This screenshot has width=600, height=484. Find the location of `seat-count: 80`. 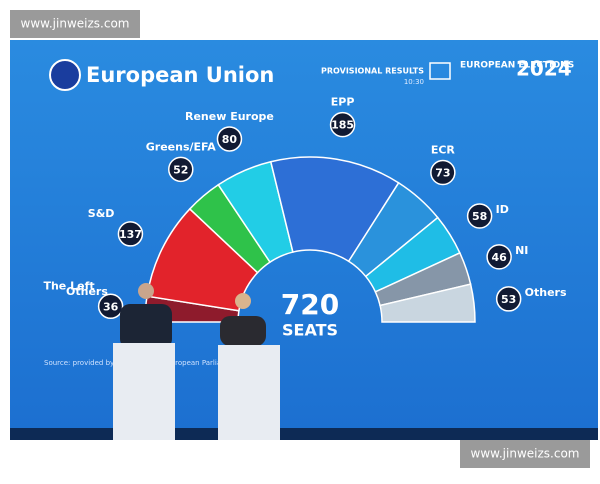

seat-count: 80 is located at coordinates (230, 139).